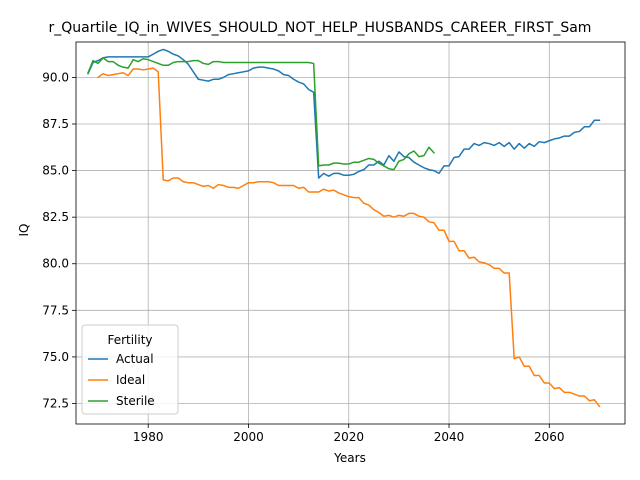 Image resolution: width=640 pixels, height=480 pixels. What do you see at coordinates (349, 458) in the screenshot?
I see `x-axis-label: Years` at bounding box center [349, 458].